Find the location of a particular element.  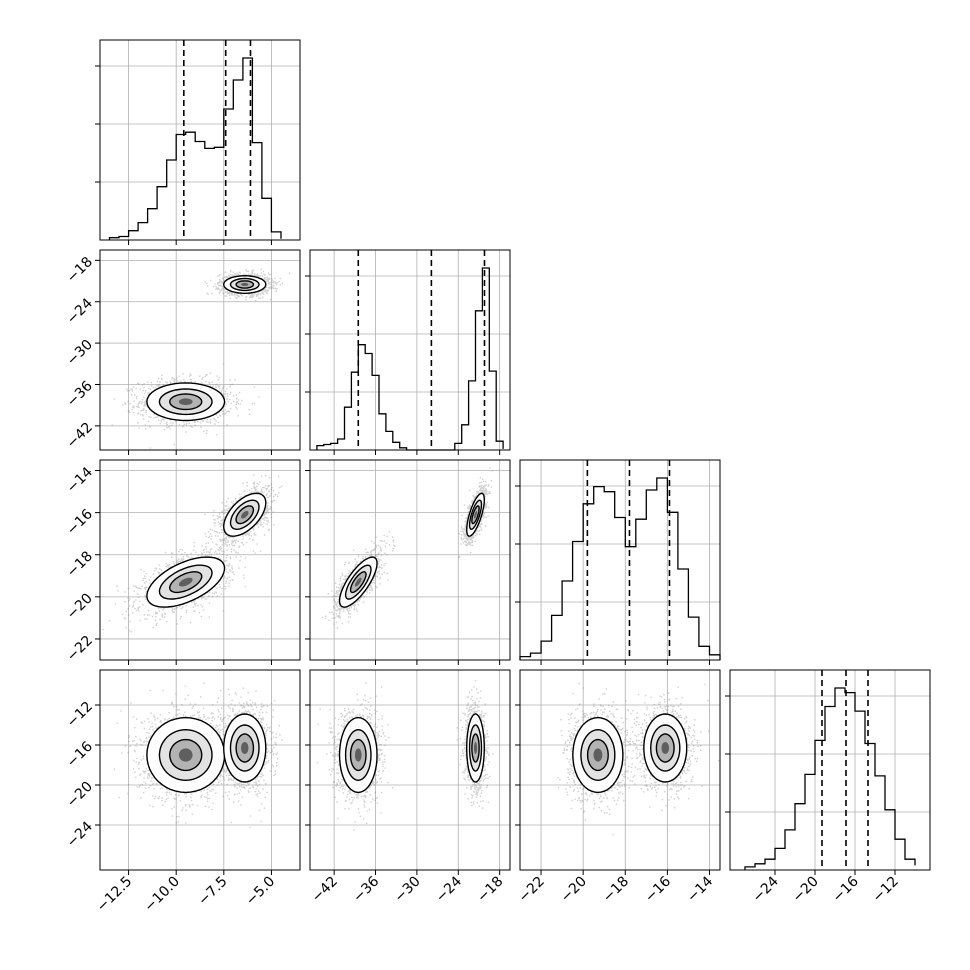

x-tick-label: −42 is located at coordinates (325, 890).